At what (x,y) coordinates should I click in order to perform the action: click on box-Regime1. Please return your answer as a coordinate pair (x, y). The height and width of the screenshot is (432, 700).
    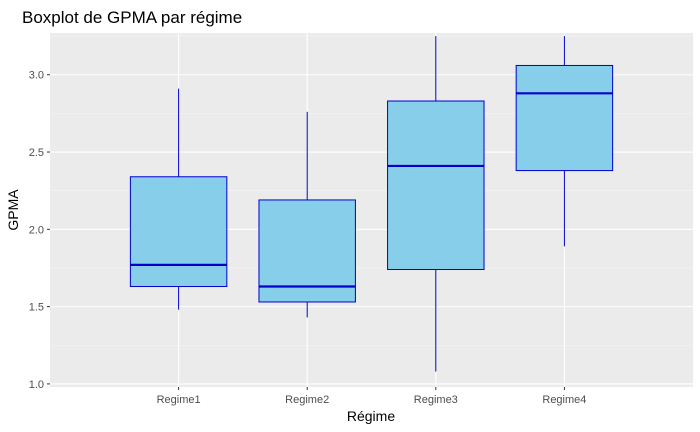
    Looking at the image, I should click on (178, 199).